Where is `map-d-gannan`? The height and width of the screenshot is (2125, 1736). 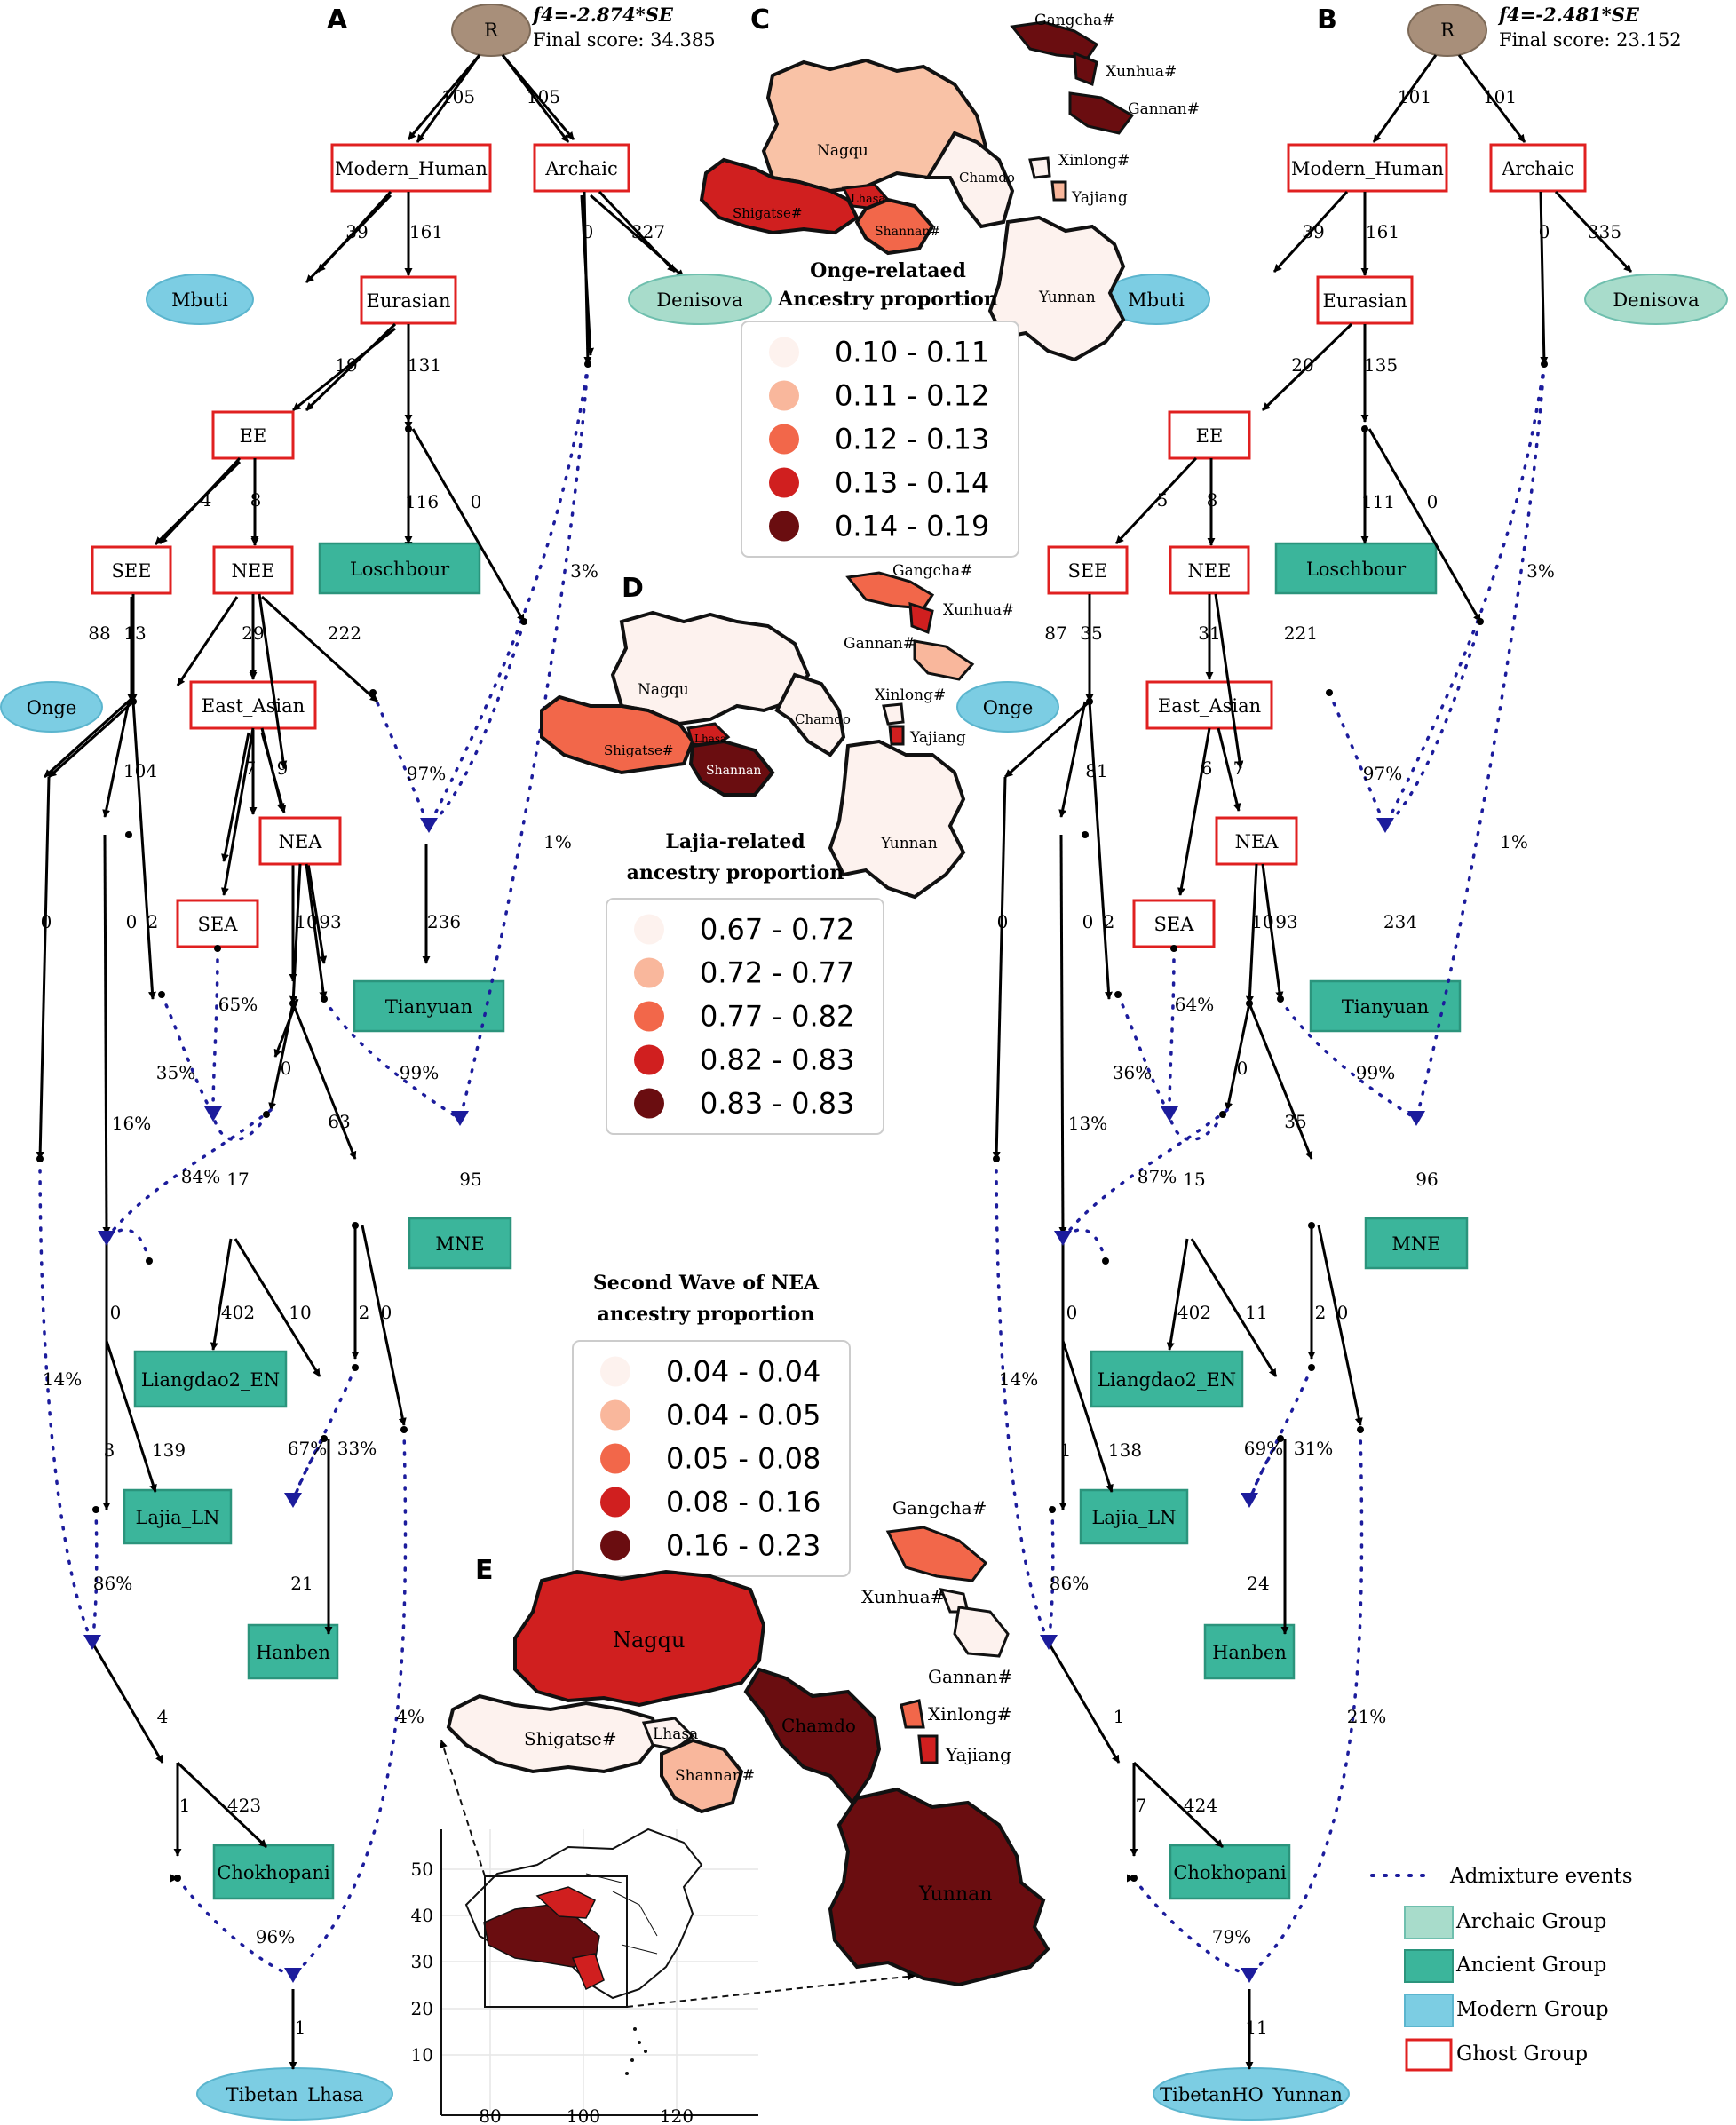 map-d-gannan is located at coordinates (944, 660).